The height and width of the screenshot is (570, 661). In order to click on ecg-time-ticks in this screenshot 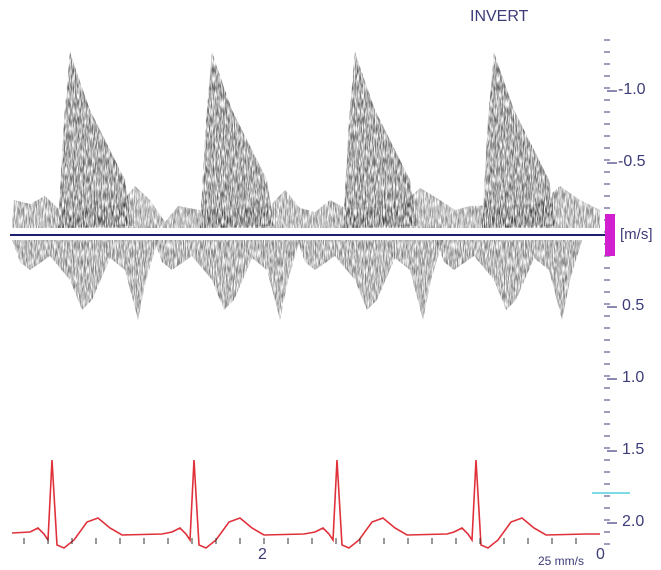, I will do `click(300, 541)`.